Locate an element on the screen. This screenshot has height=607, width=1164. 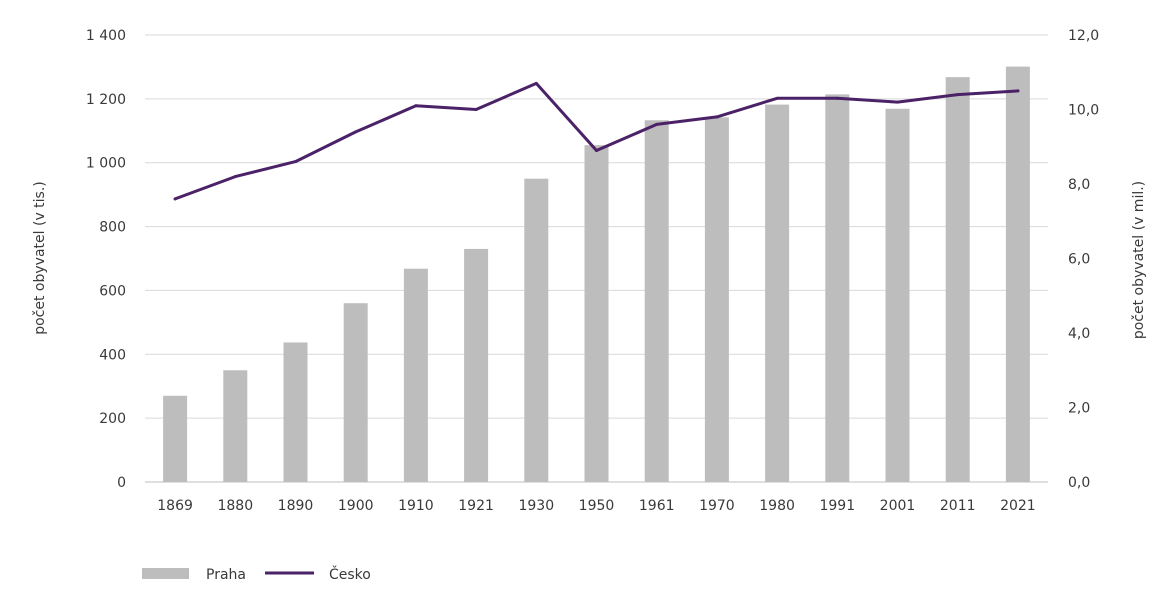
x-tick-label: 1910 is located at coordinates (416, 506).